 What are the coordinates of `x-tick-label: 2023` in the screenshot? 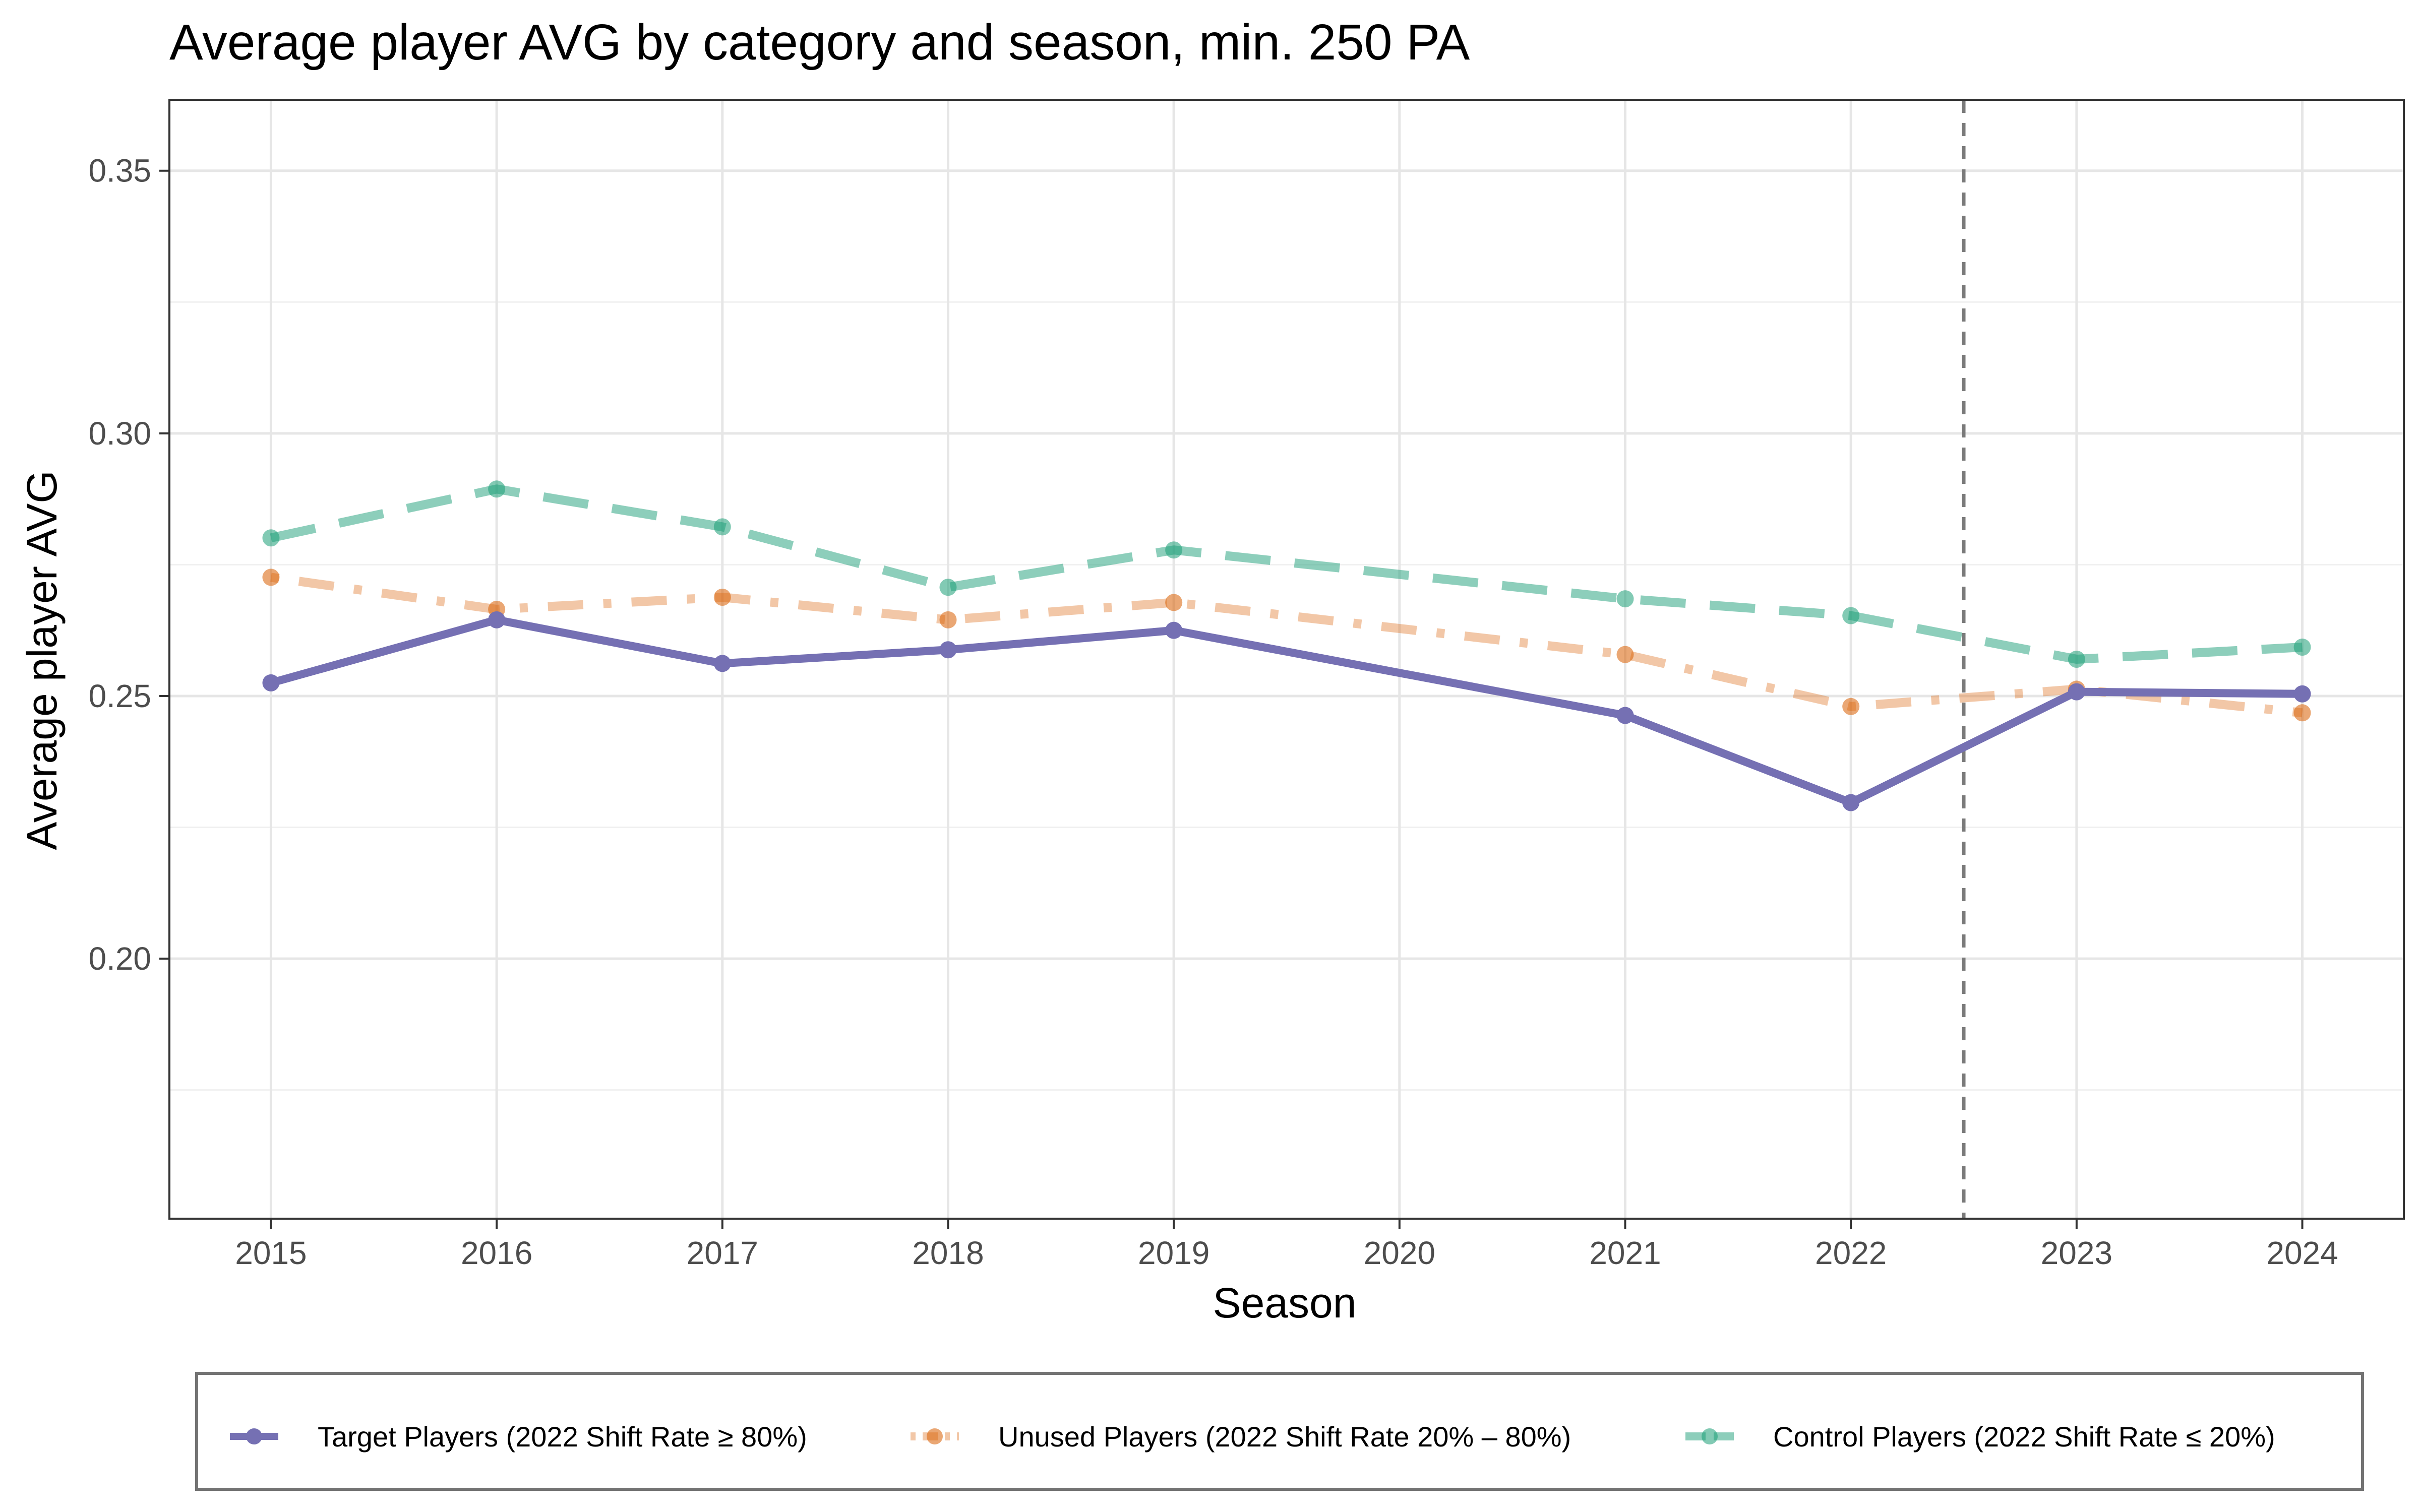 It's located at (2076, 1253).